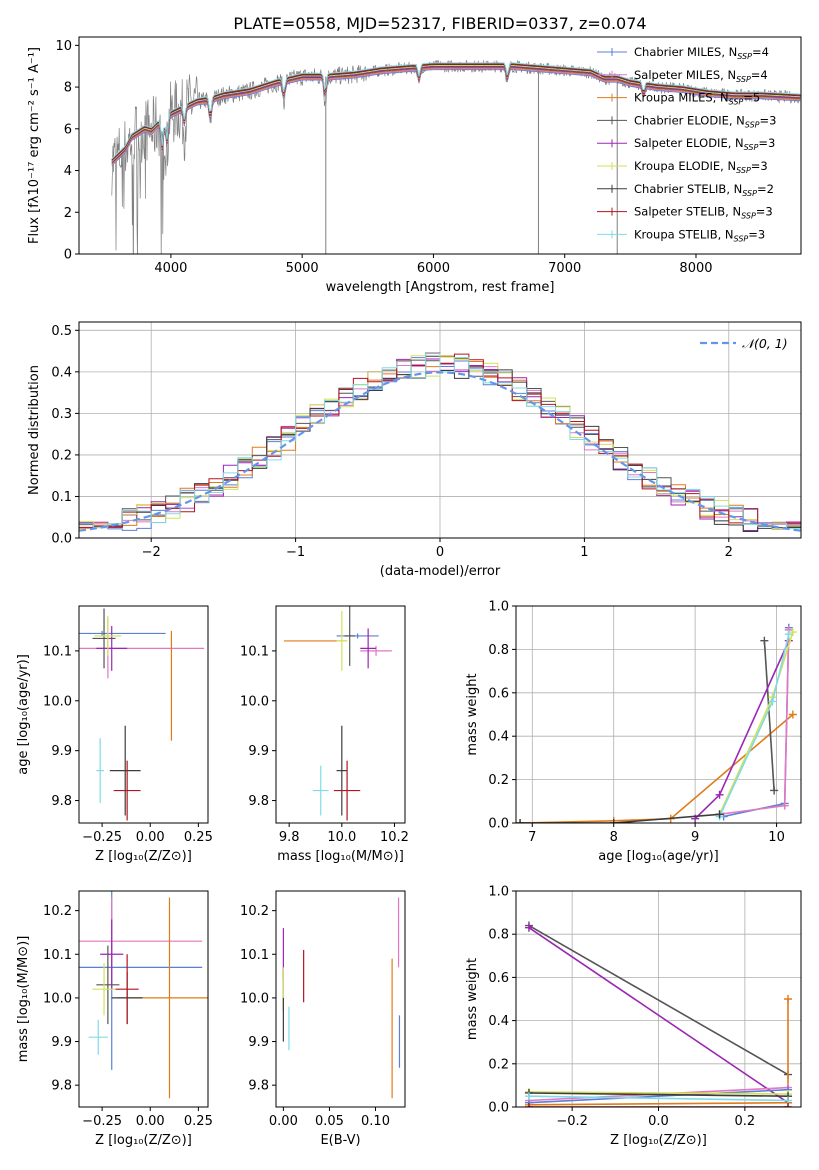 Image resolution: width=819 pixels, height=1170 pixels. I want to click on x-tick-label: 0.2, so click(745, 1121).